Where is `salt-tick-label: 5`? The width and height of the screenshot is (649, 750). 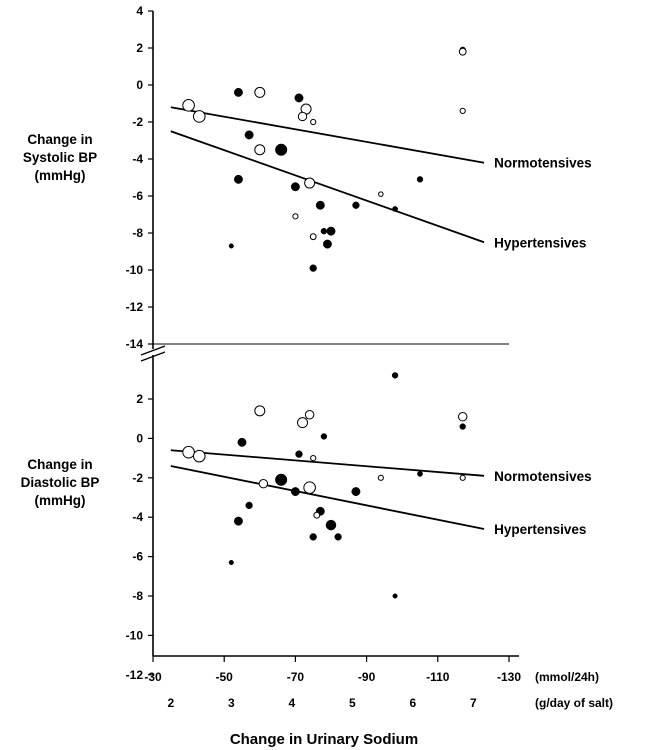
salt-tick-label: 5 is located at coordinates (352, 703).